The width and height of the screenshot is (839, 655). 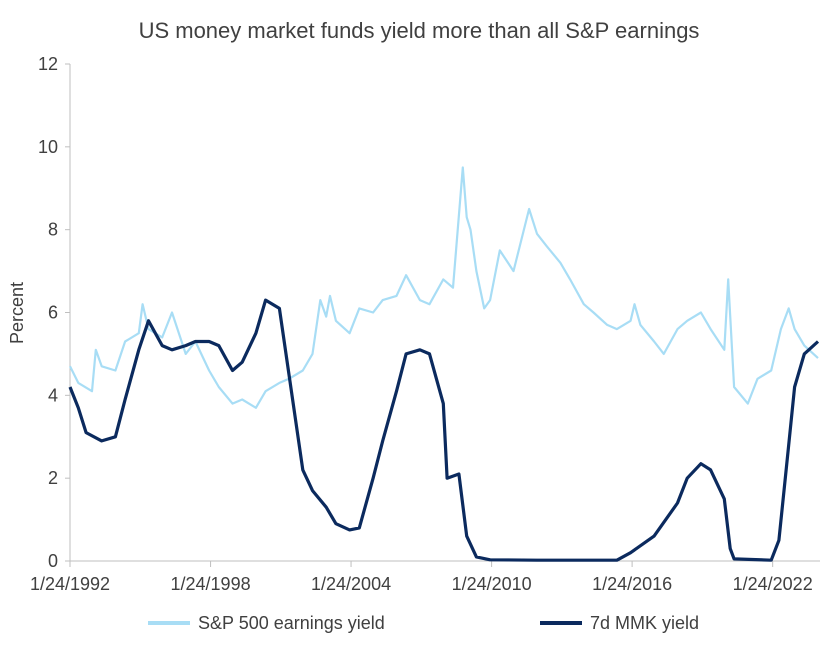 What do you see at coordinates (48, 147) in the screenshot?
I see `y-tick-label: 10` at bounding box center [48, 147].